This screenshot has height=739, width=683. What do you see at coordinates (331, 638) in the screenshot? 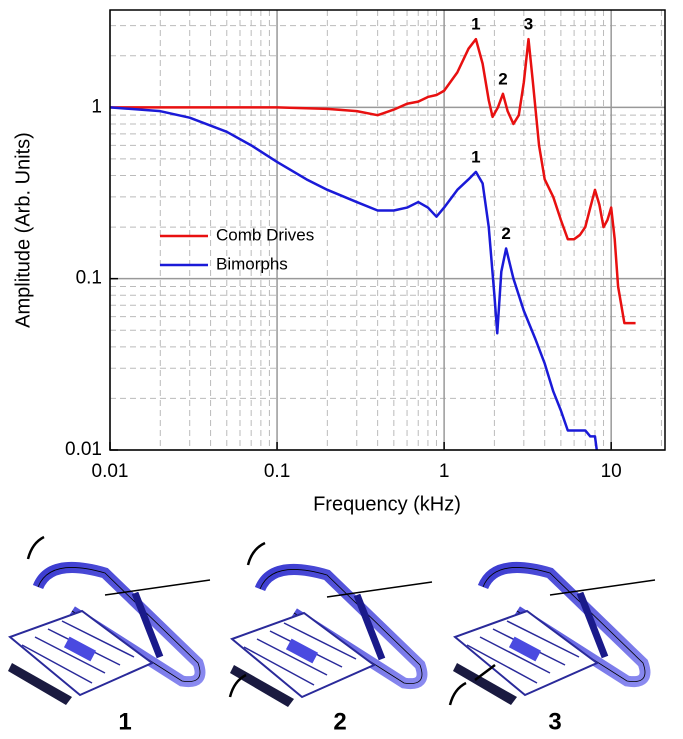
I see `mode-2-diagram` at bounding box center [331, 638].